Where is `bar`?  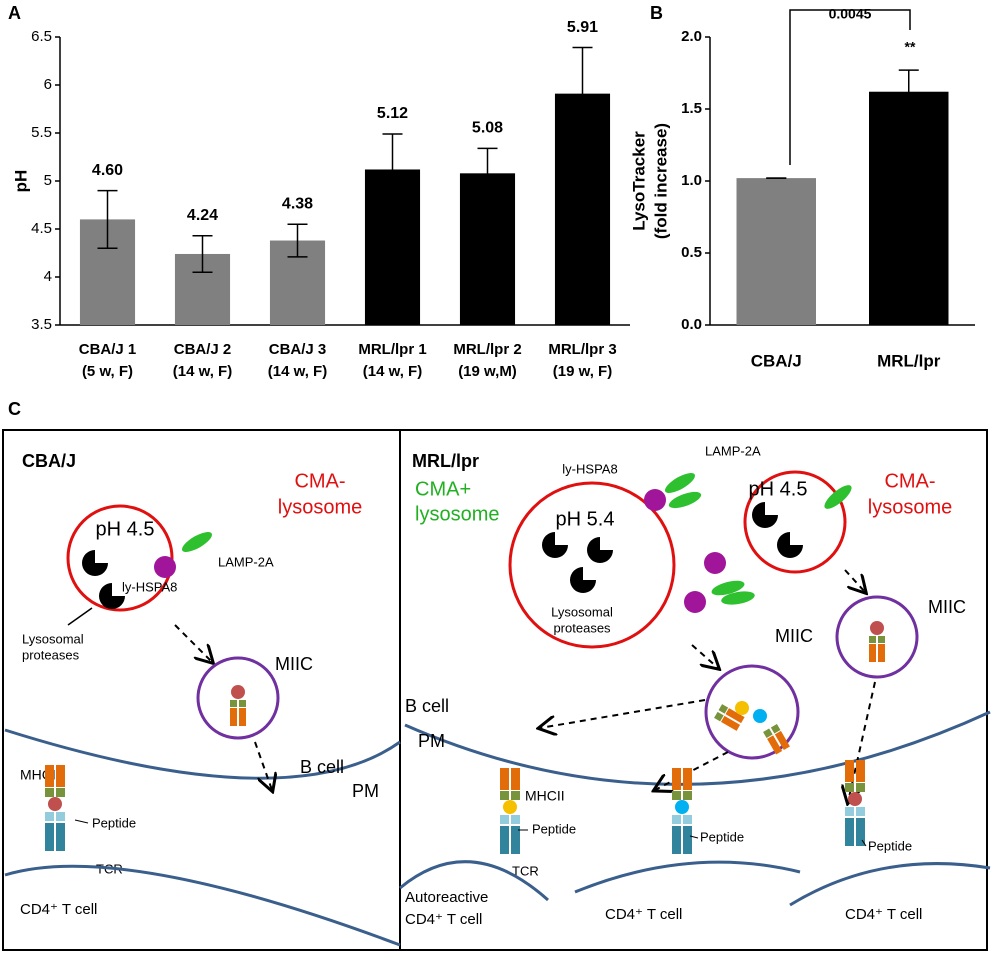 bar is located at coordinates (909, 208).